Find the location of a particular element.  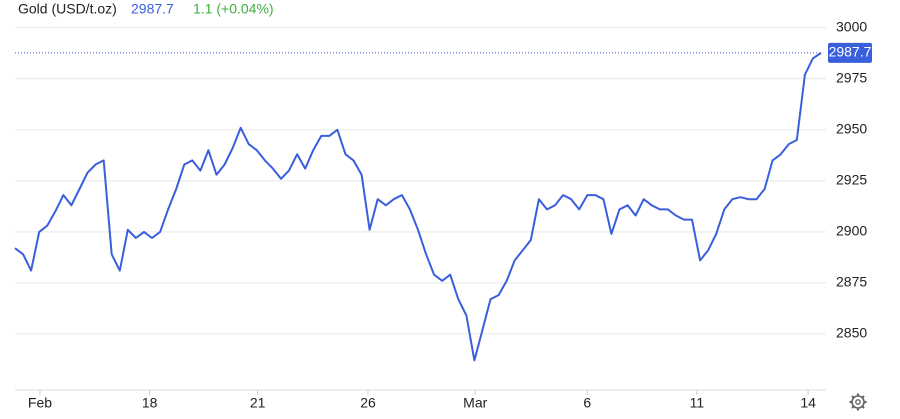

x-tick-label: 26 is located at coordinates (368, 403).